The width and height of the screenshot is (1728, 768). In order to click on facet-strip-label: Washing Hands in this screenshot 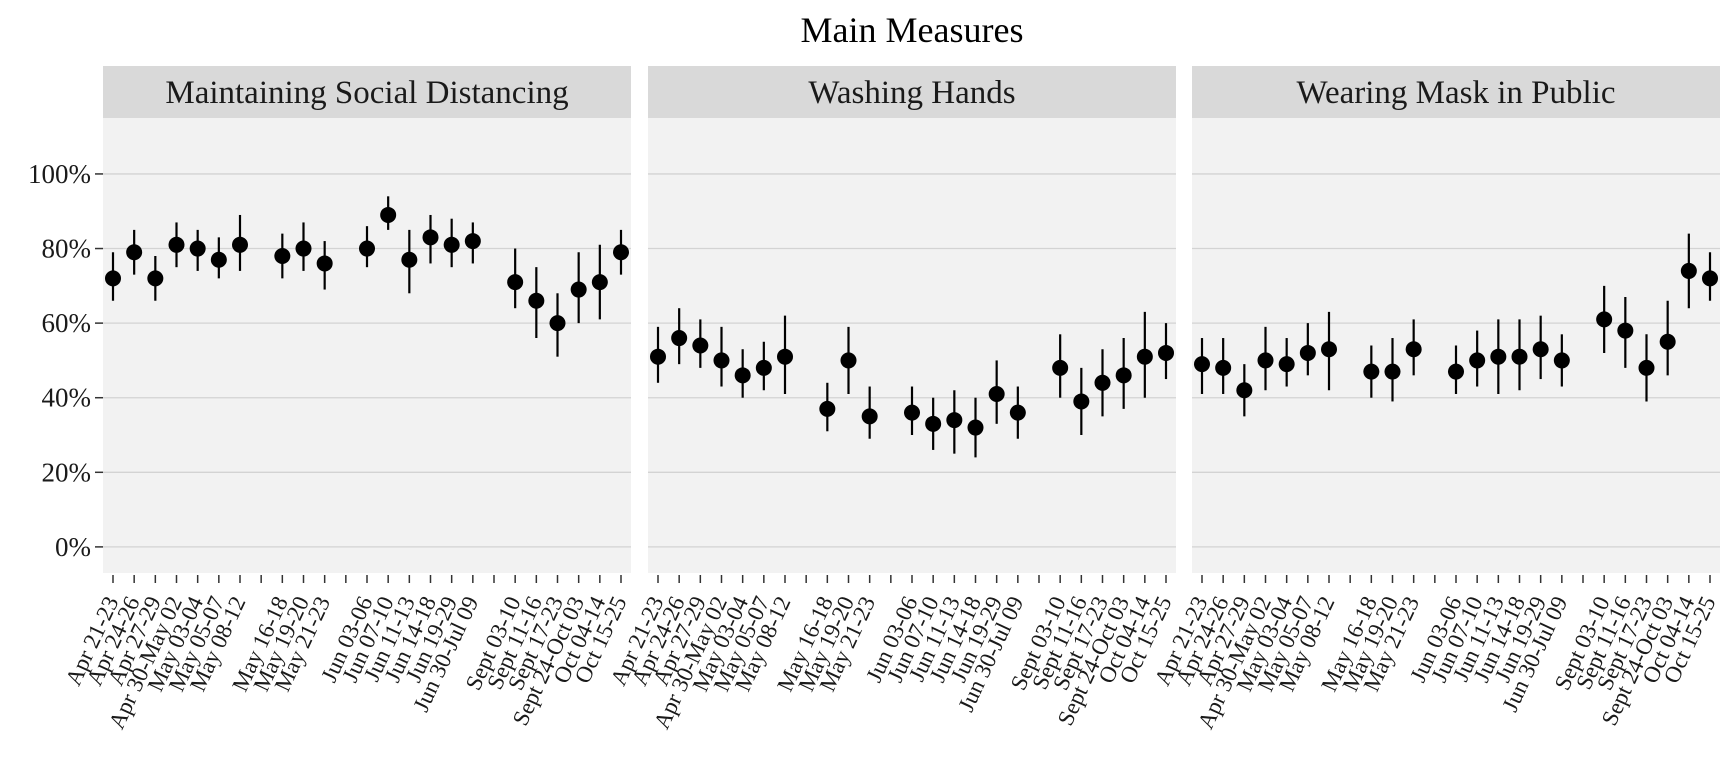, I will do `click(911, 93)`.